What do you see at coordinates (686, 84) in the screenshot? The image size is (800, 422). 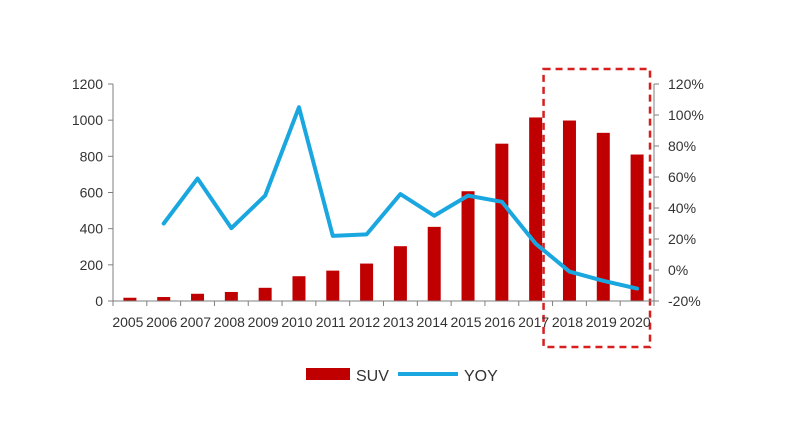 I see `right-tick-label: 120%` at bounding box center [686, 84].